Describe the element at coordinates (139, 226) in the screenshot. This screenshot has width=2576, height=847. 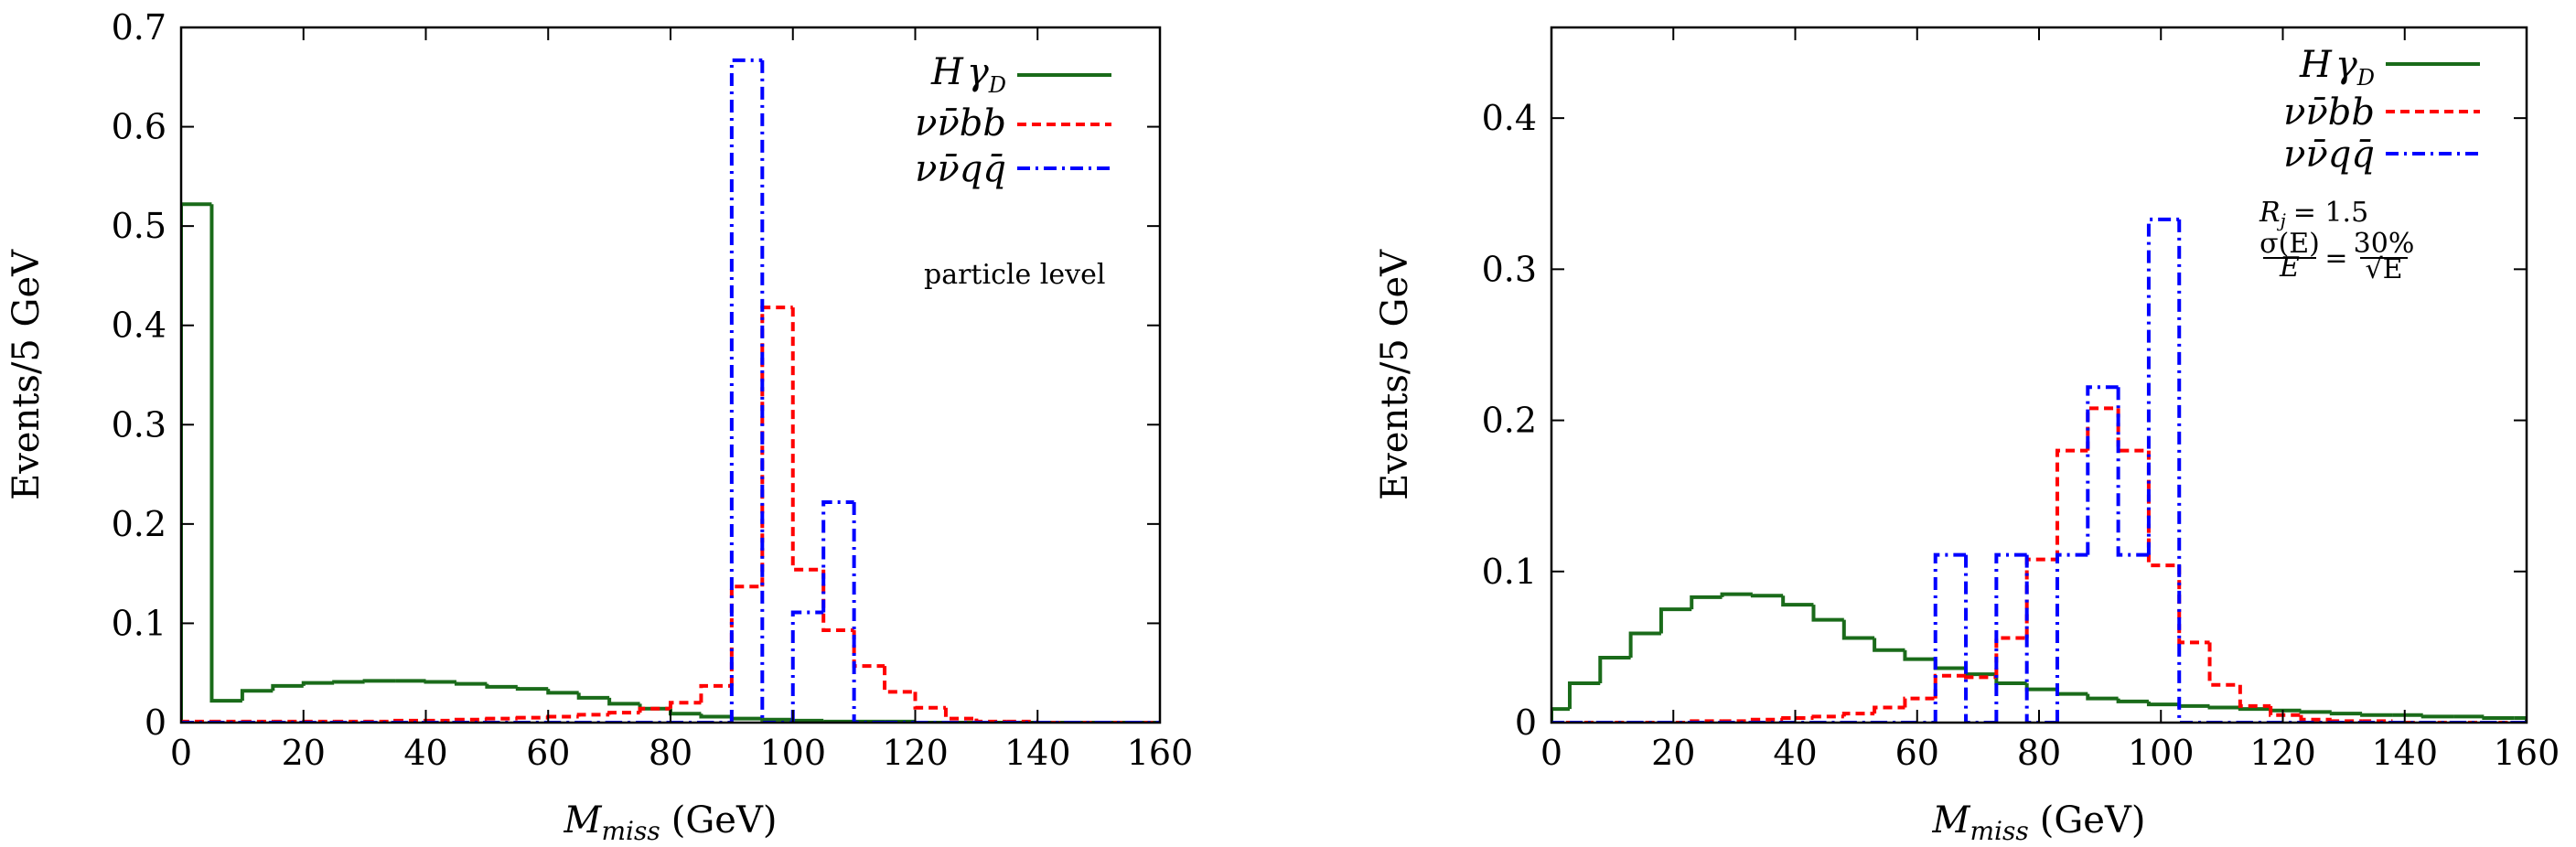
I see `y-tick-label: 0.5` at that location.